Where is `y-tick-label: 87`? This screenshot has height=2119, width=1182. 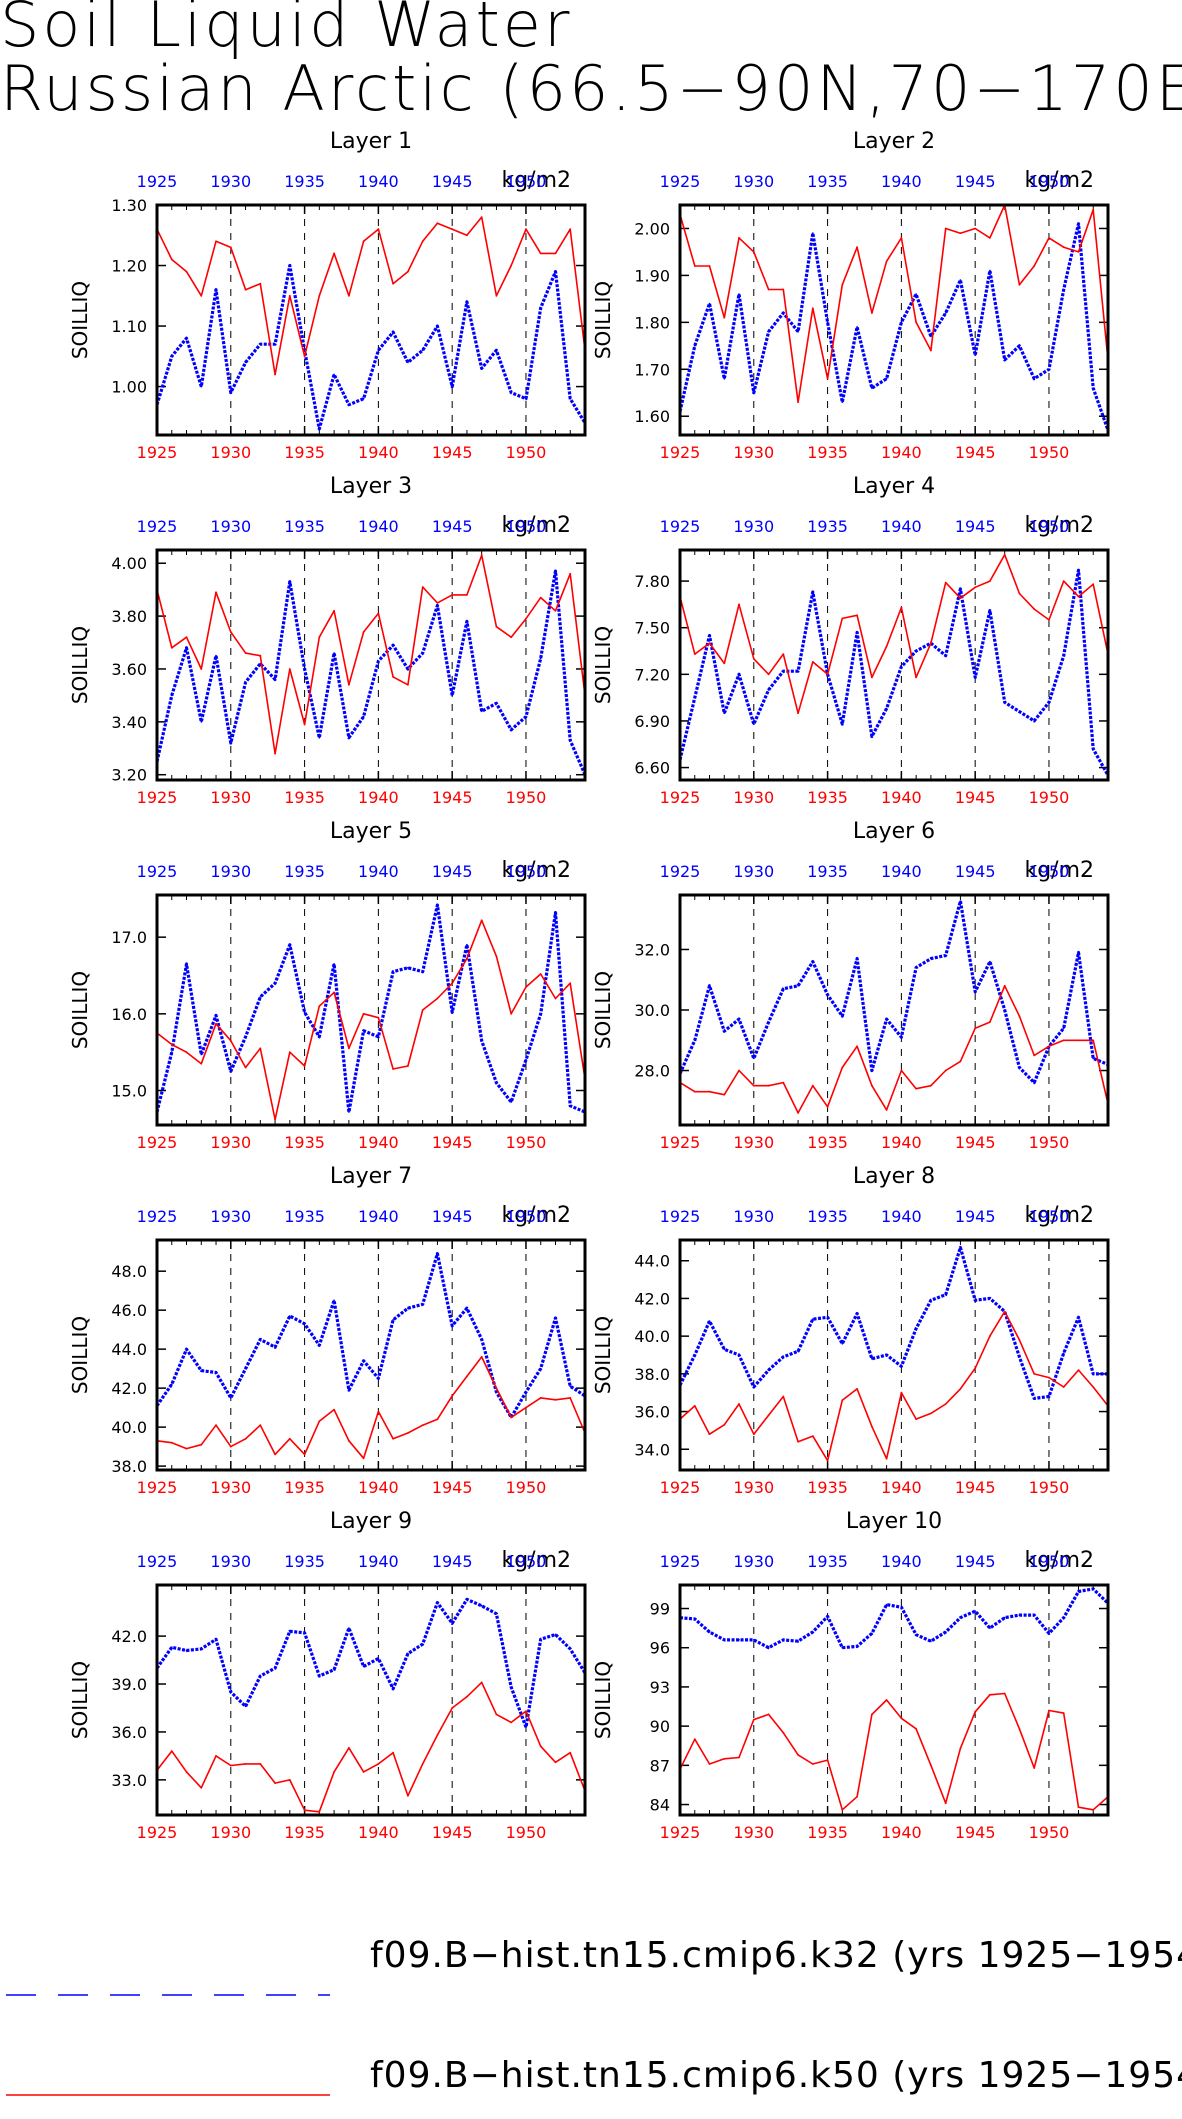
y-tick-label: 87 is located at coordinates (660, 1765).